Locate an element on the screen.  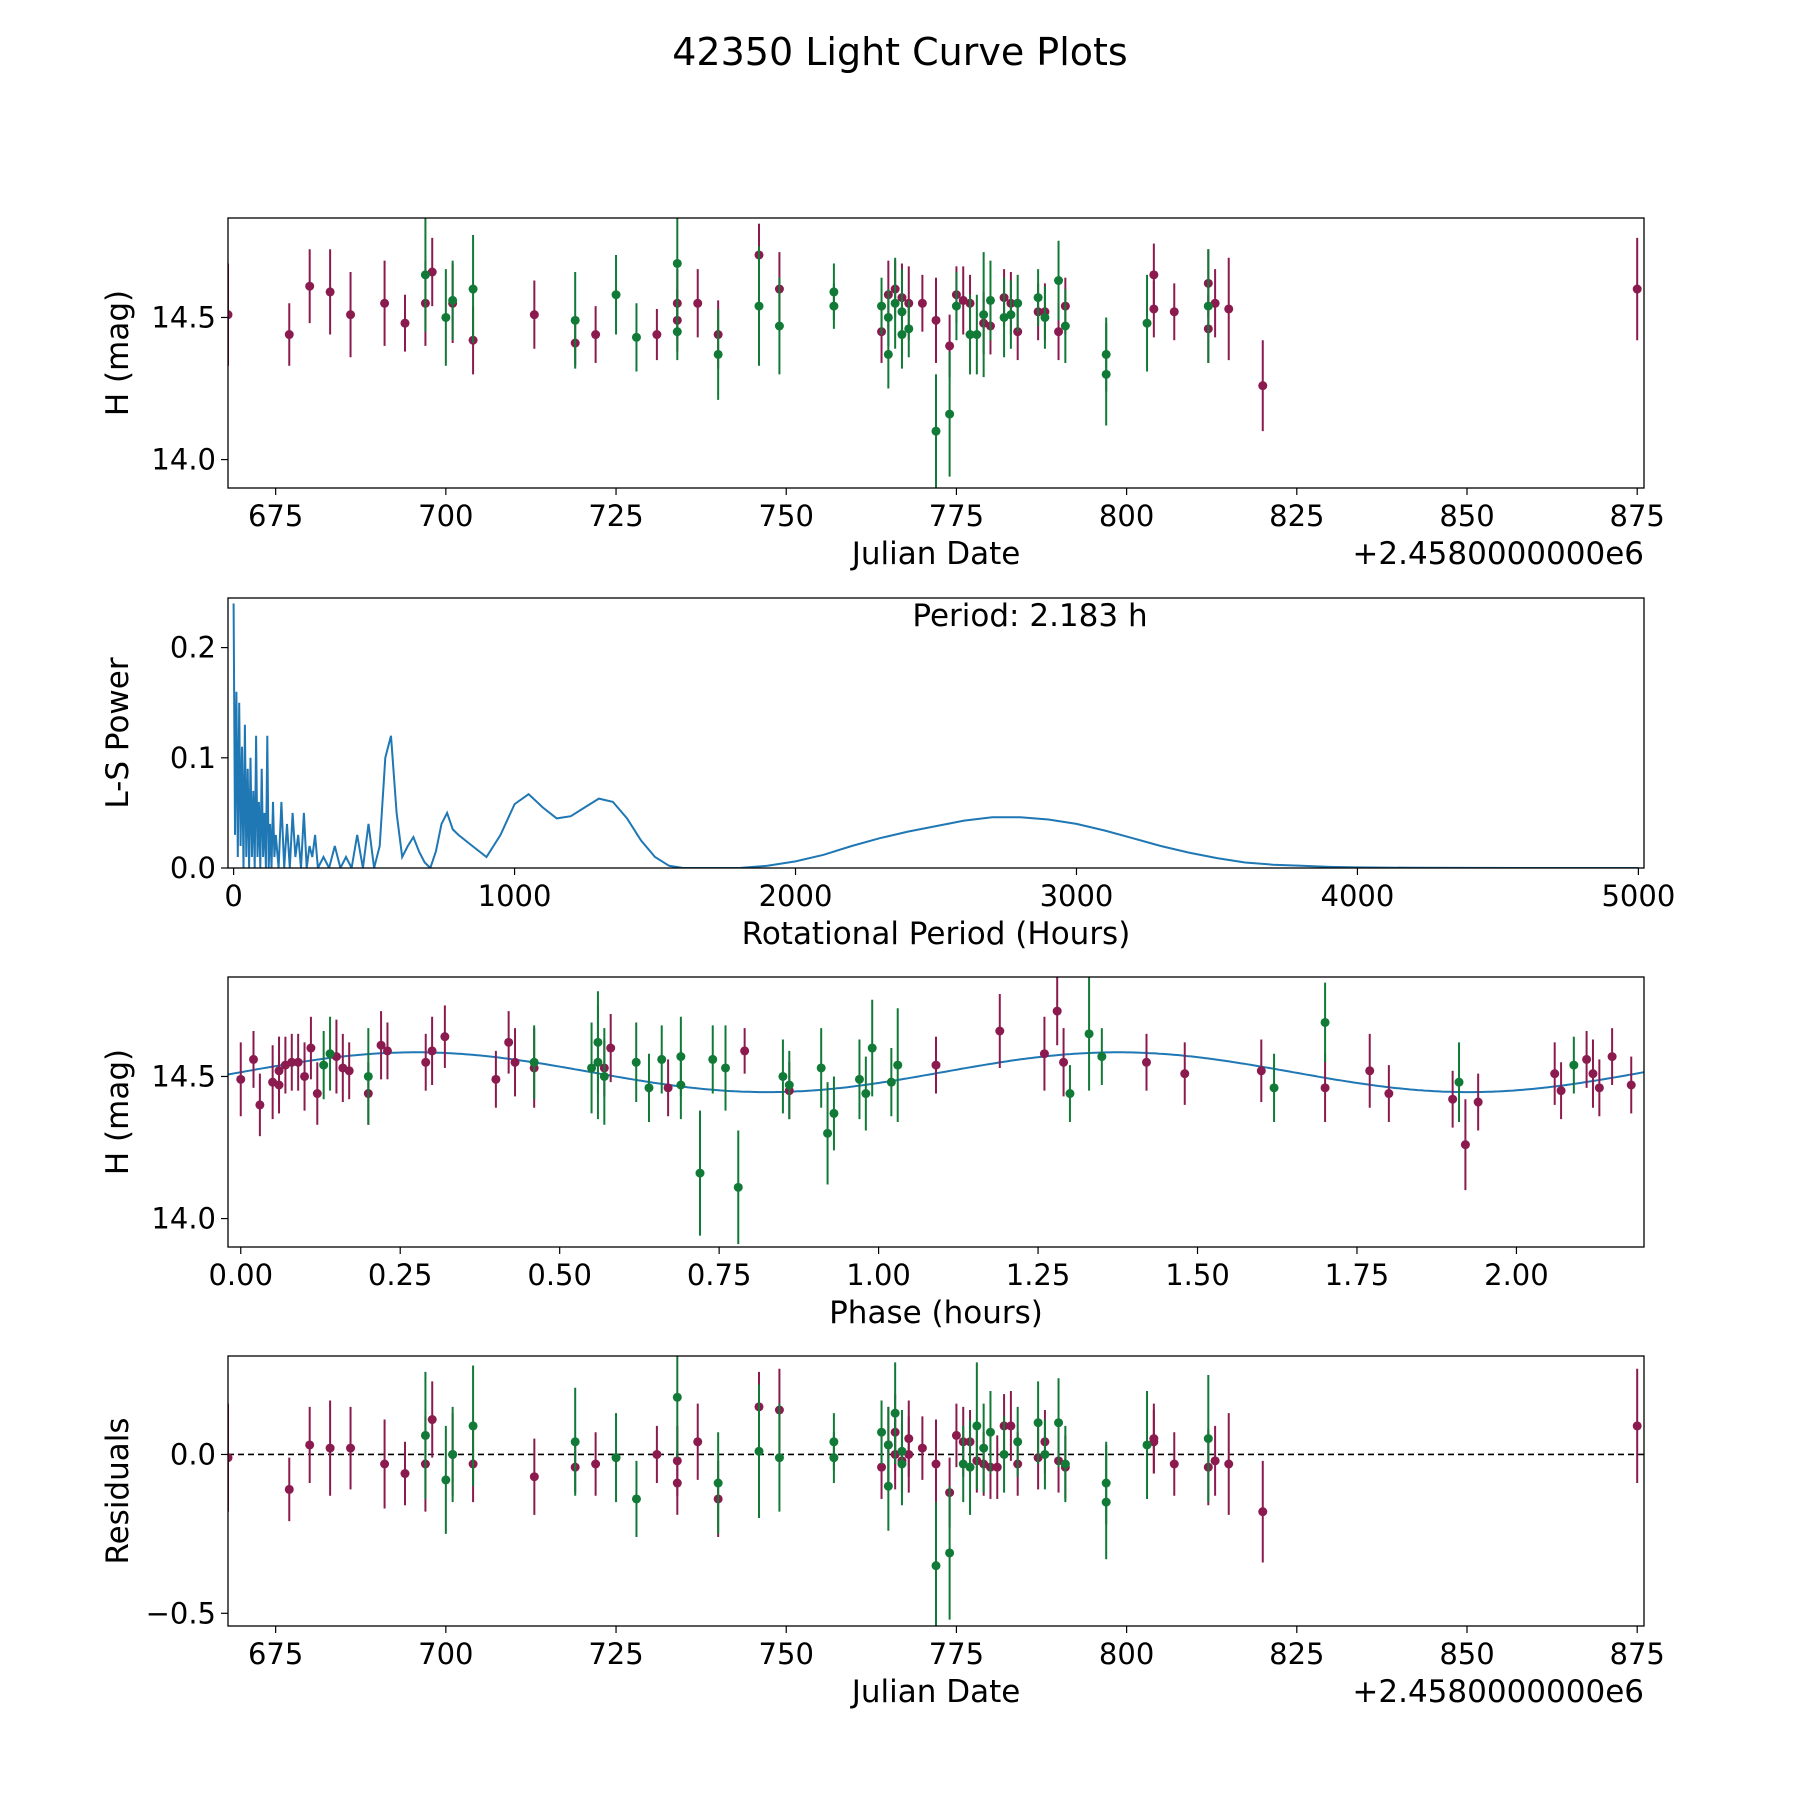
x-tick-label: 2.00 is located at coordinates (1516, 1275).